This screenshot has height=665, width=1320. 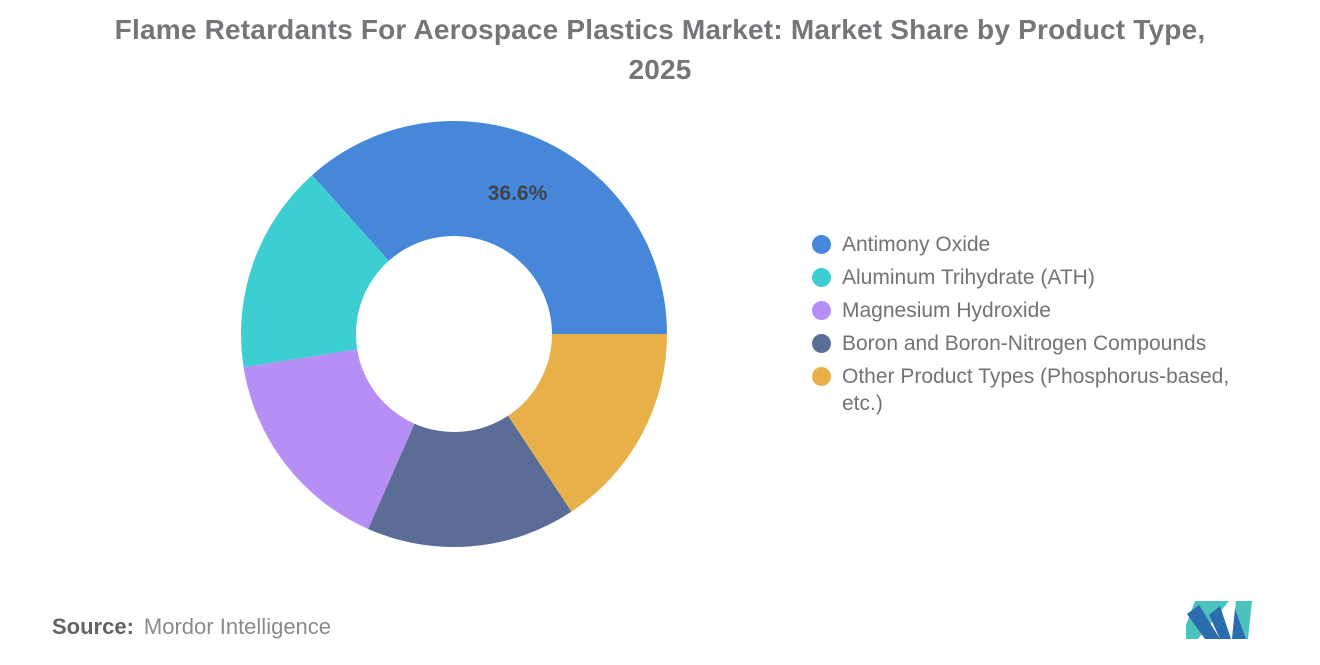 I want to click on legend-item-boron-and-boron-nitrogen-compounds: Boron and Boron-Nitrogen Compounds, so click(x=1042, y=343).